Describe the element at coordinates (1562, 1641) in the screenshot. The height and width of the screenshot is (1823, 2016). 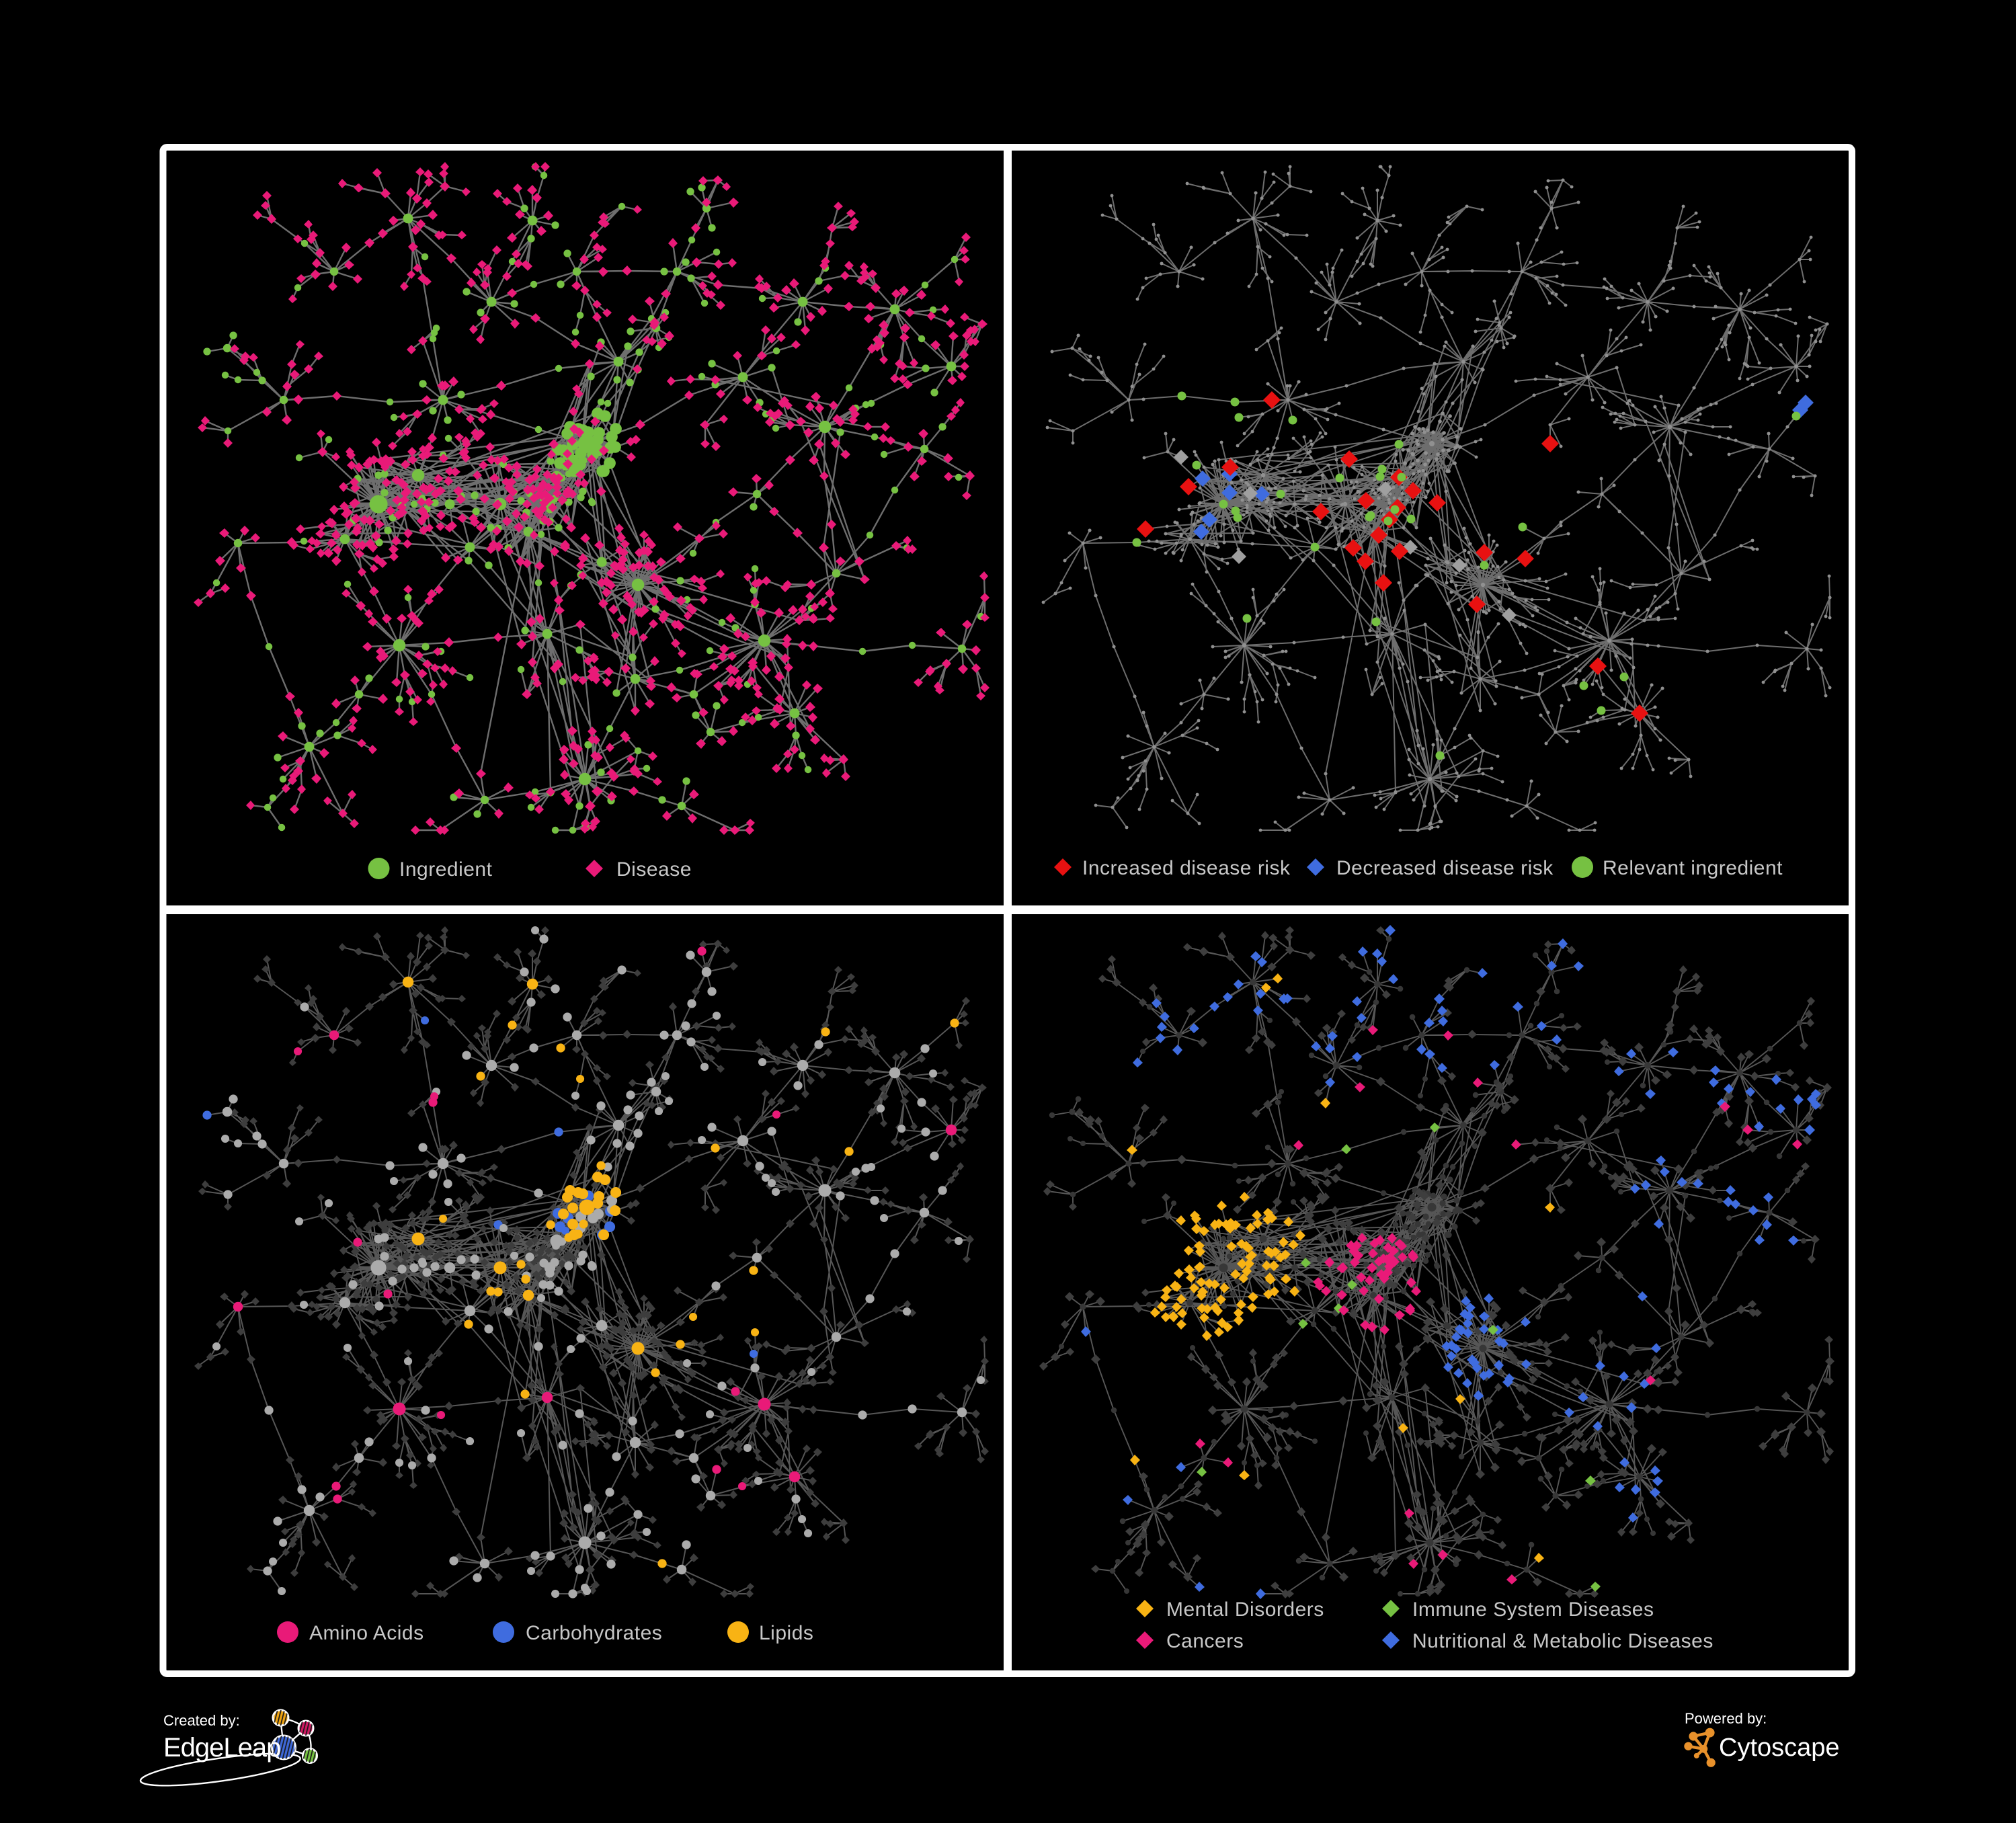
I see `svg-text:Nutritional & Metabolic Diseas: Nutritional & Metabolic Diseases` at that location.